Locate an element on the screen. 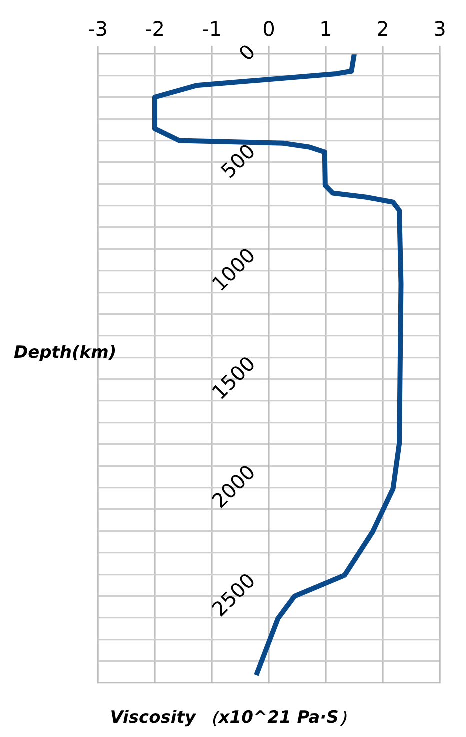 The image size is (466, 737). x-tick-label: -2 is located at coordinates (155, 29).